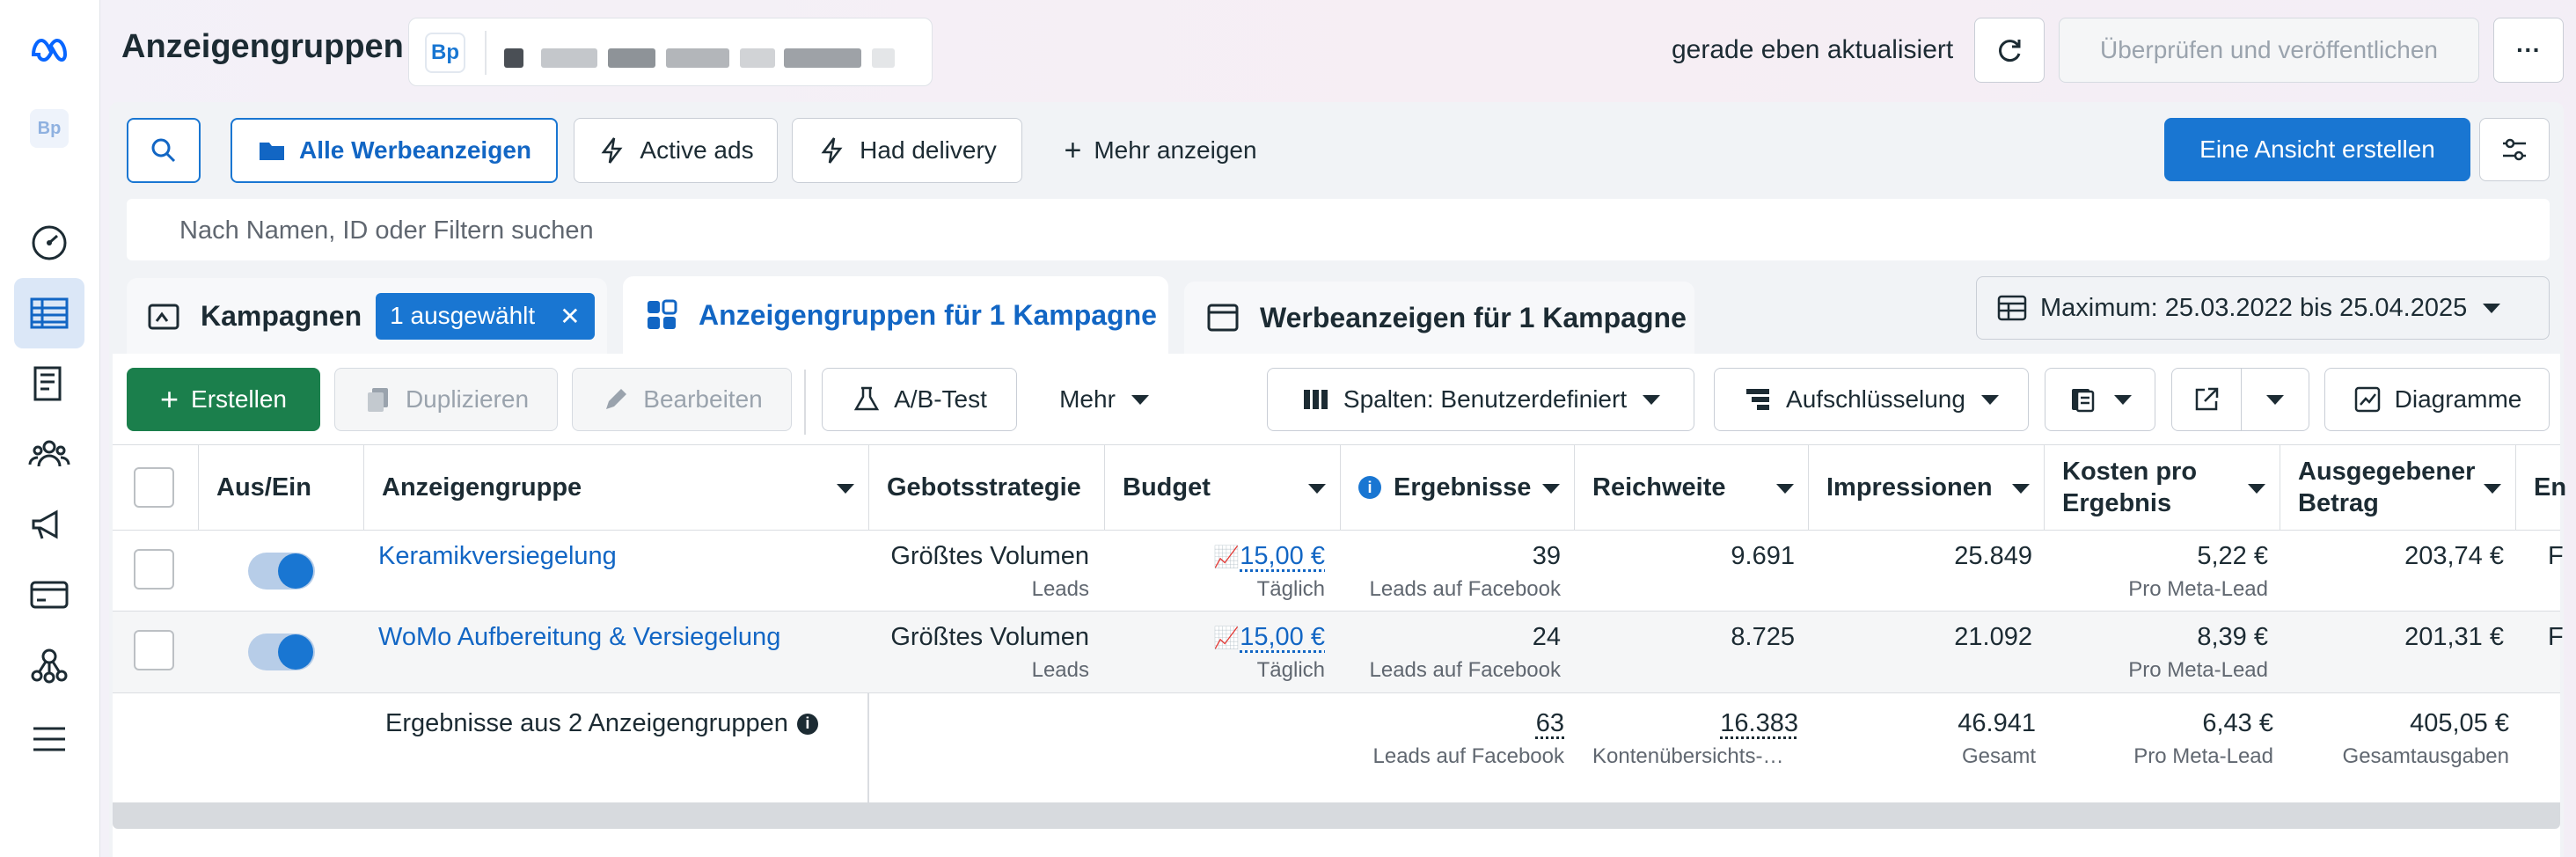 This screenshot has width=2576, height=857. I want to click on bid-strategy-value: Größtes Volumen, so click(989, 637).